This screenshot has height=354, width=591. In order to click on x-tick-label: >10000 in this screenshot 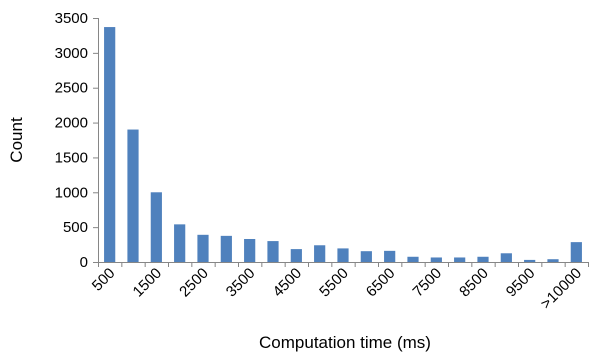, I will do `click(561, 289)`.